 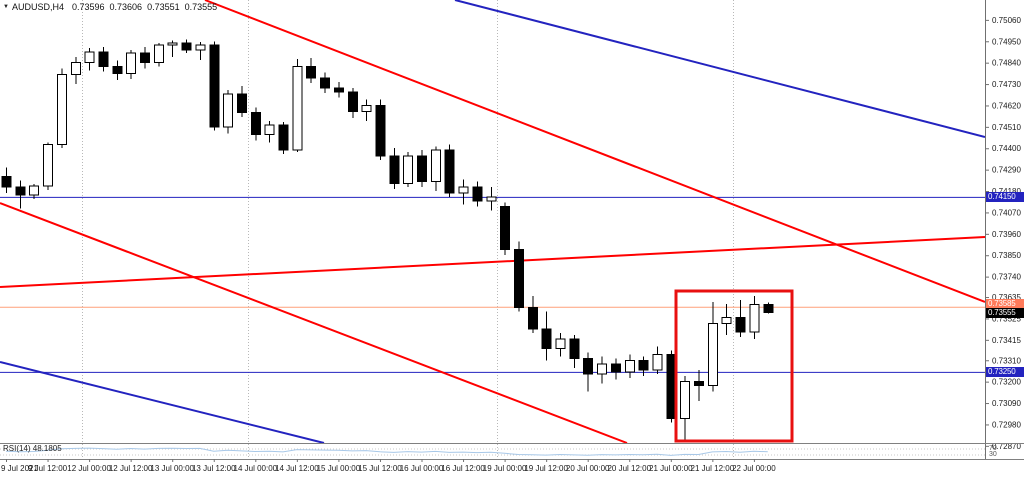 I want to click on time-tick-label: 22 Jul 00:00, so click(x=754, y=468).